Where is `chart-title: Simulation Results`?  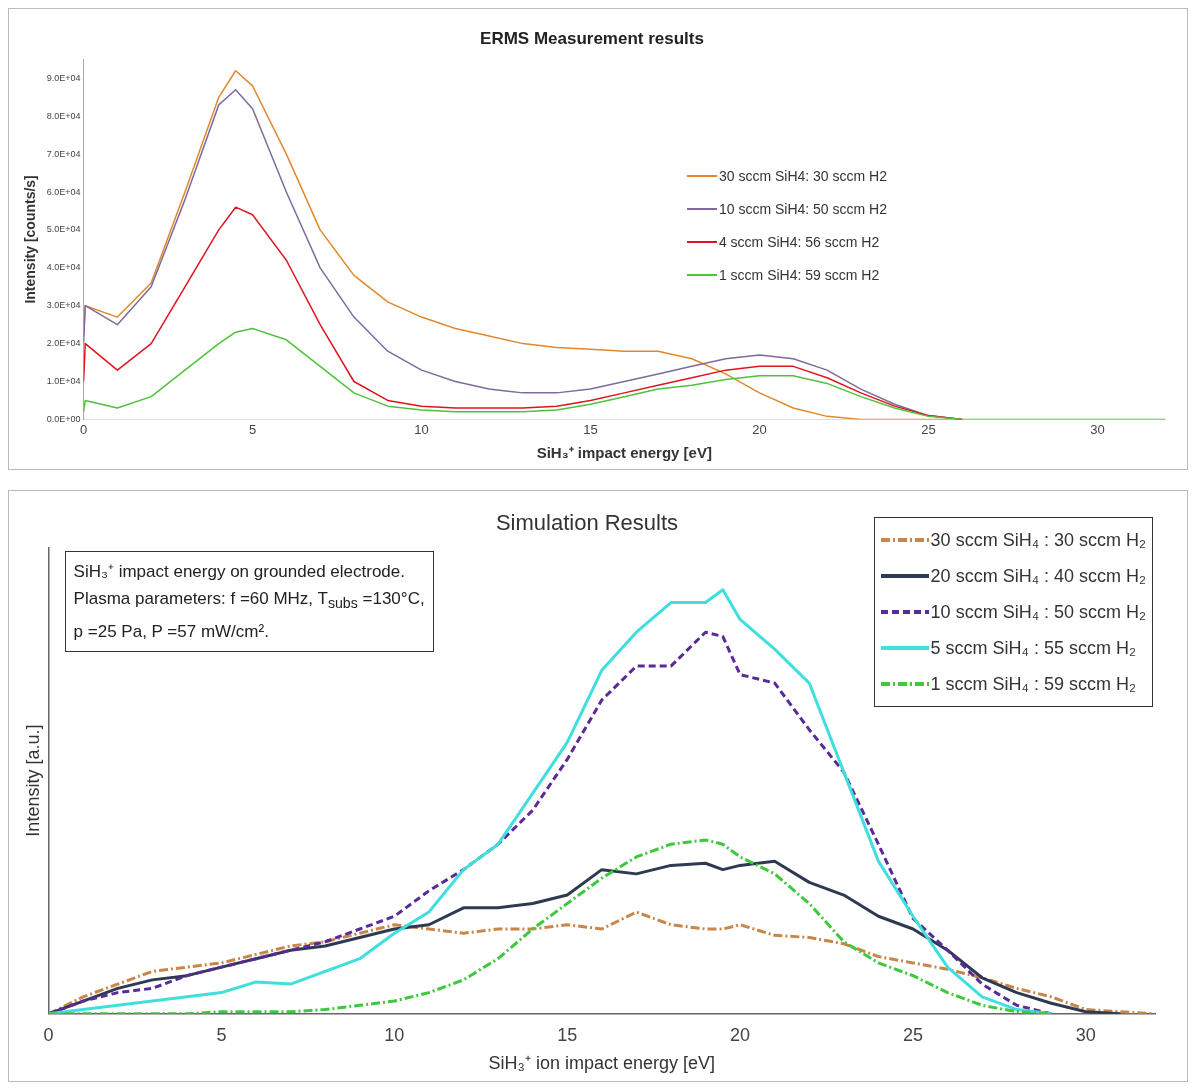
chart-title: Simulation Results is located at coordinates (587, 523).